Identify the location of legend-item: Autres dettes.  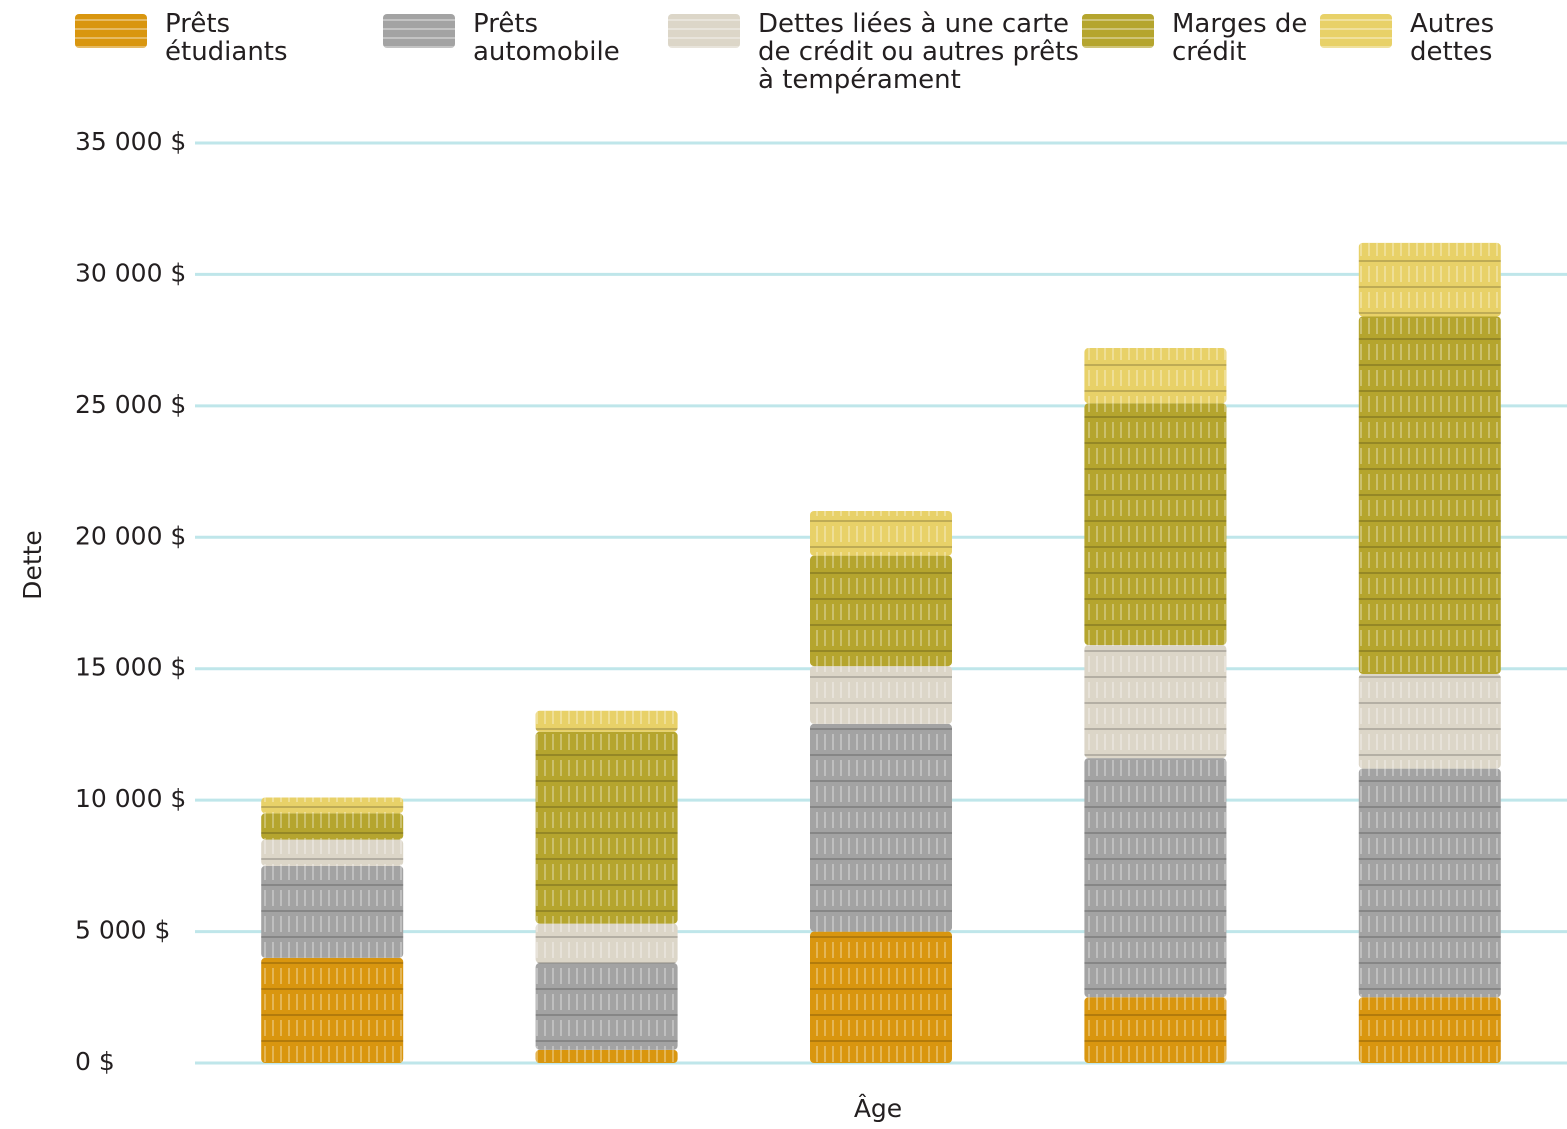
(1430, 38).